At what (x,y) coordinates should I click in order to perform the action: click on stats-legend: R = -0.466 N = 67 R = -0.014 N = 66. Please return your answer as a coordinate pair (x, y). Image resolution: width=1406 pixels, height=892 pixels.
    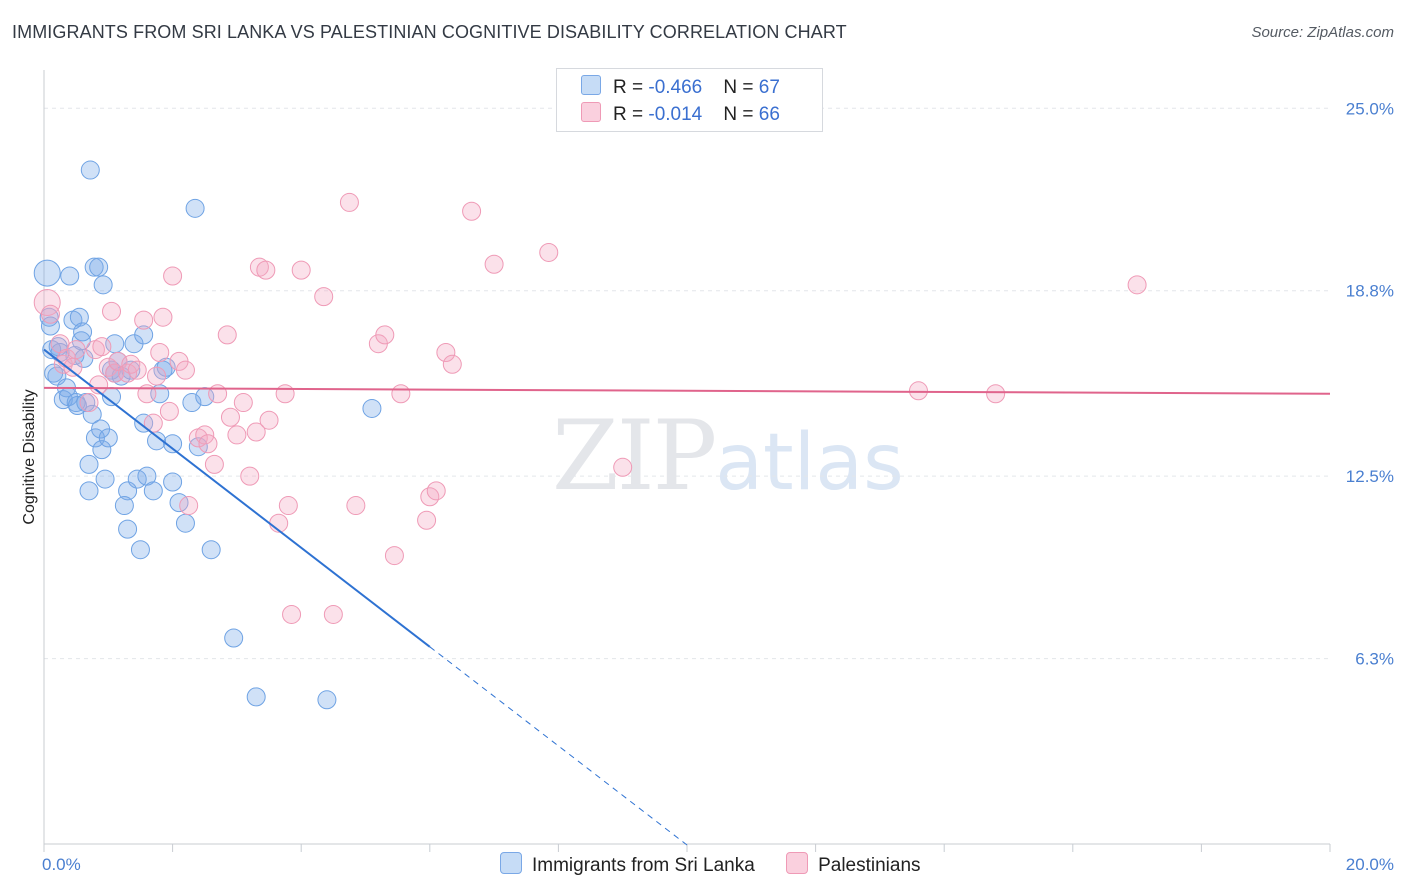
    Looking at the image, I should click on (689, 100).